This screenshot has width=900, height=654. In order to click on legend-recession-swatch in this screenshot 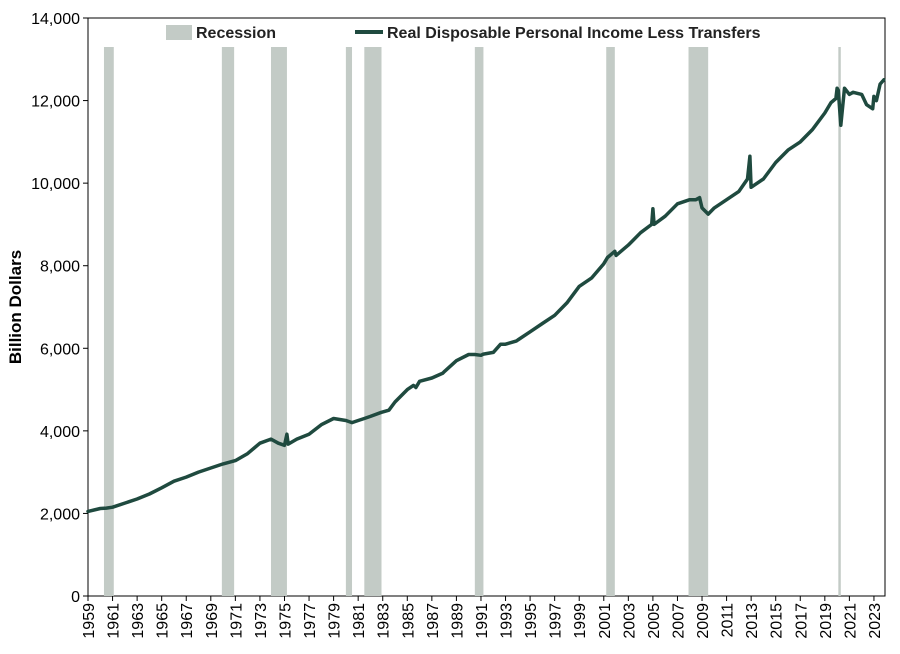, I will do `click(179, 32)`.